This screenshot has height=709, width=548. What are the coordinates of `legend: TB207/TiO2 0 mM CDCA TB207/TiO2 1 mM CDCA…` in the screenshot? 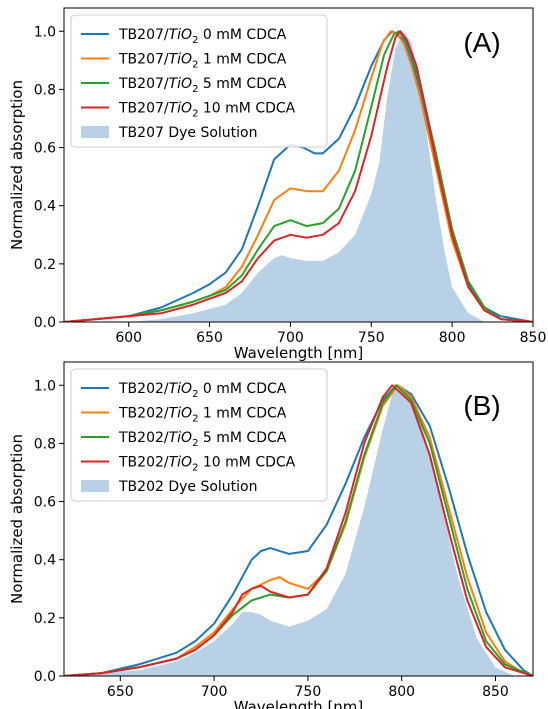 It's located at (199, 81).